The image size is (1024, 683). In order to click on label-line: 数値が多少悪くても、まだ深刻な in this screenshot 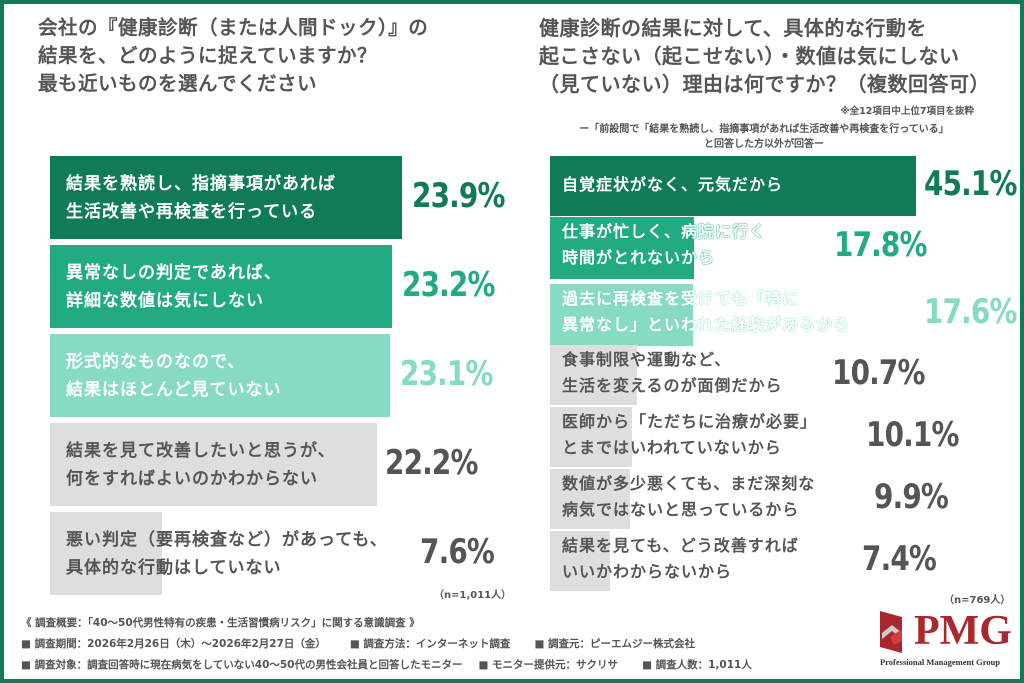, I will do `click(689, 483)`.